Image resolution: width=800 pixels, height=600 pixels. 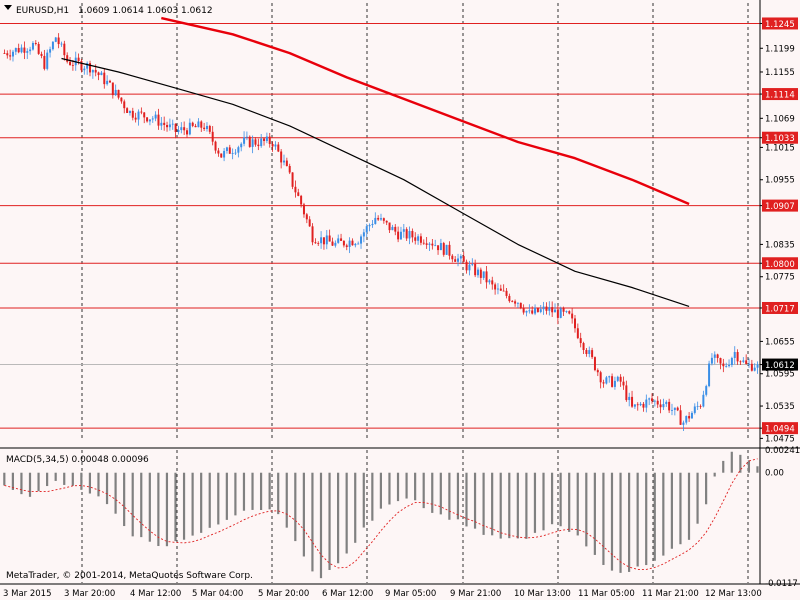 I want to click on time-tick-label-3: 5 Mar 04:00, so click(x=217, y=594).